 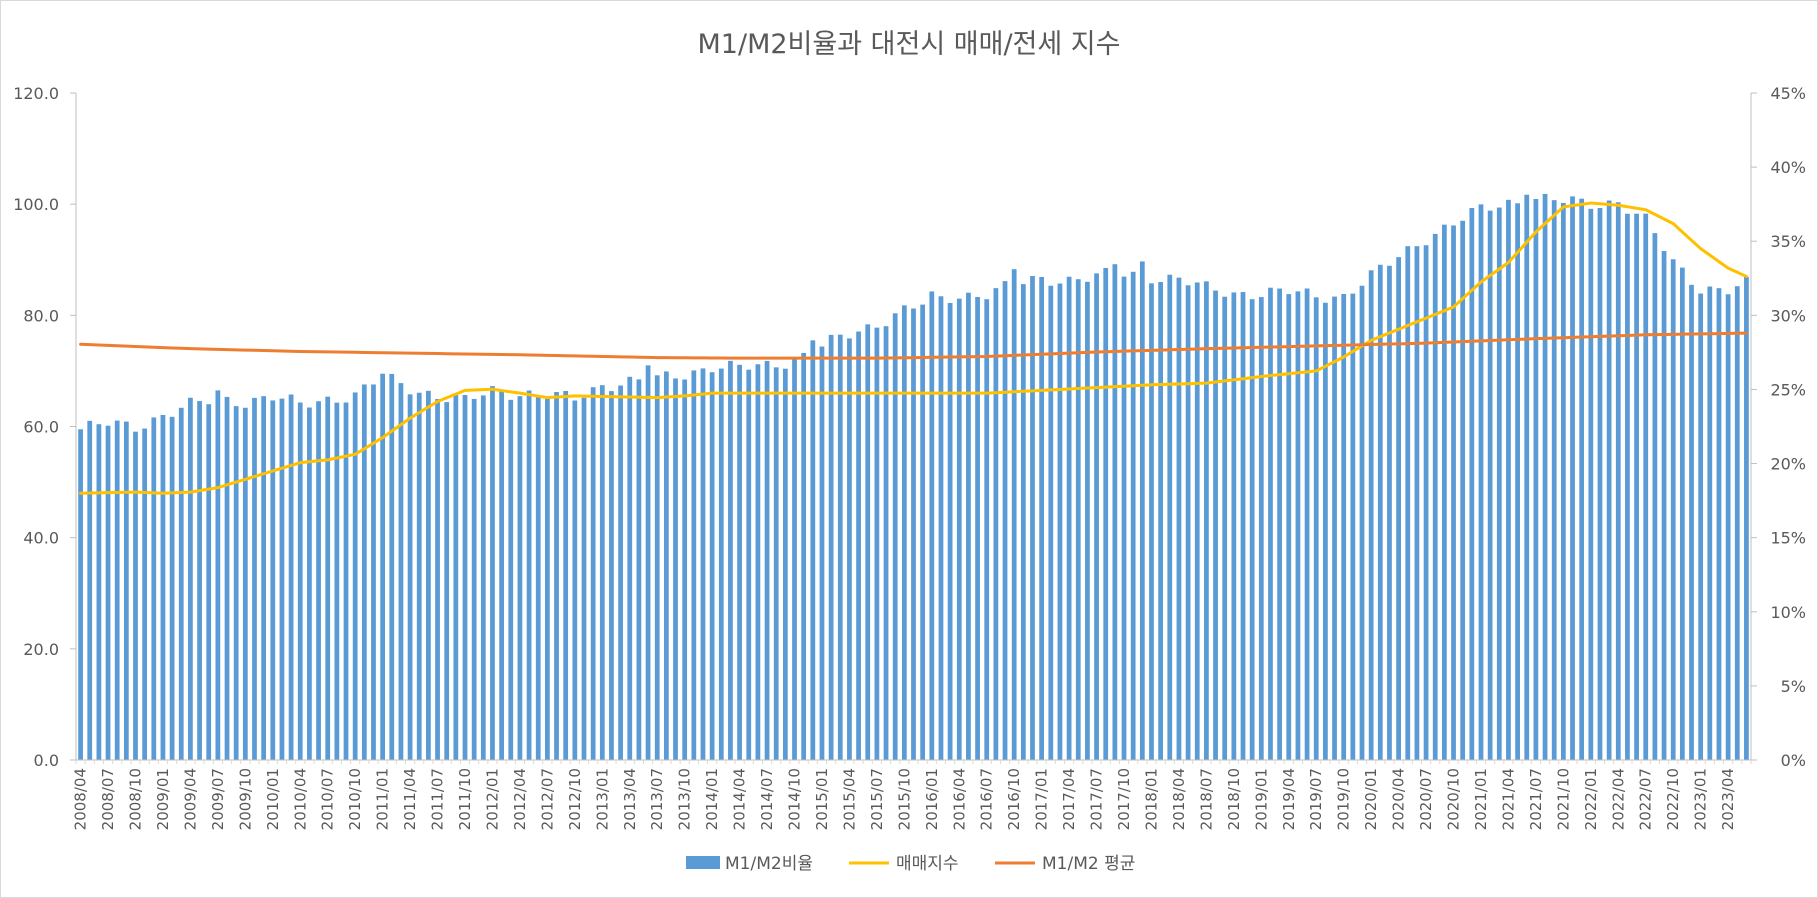 I want to click on x-tick-label: 2018/07, so click(x=1206, y=799).